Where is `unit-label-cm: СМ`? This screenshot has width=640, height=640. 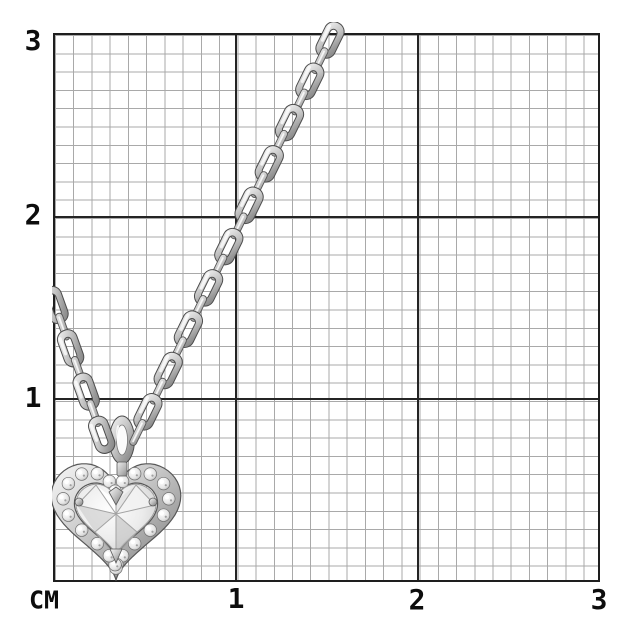
unit-label-cm: СМ is located at coordinates (44, 600).